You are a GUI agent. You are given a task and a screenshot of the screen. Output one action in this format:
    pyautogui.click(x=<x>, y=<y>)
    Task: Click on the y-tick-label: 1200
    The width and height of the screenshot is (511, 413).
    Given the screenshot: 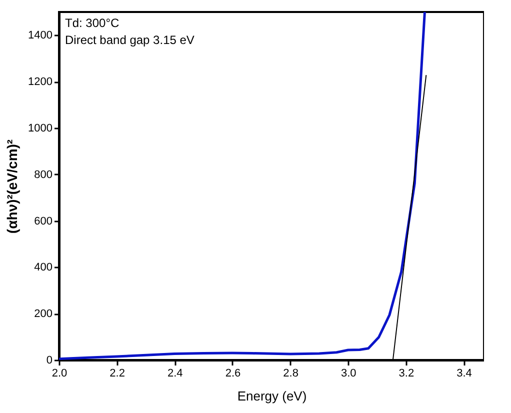 What is the action you would take?
    pyautogui.click(x=40, y=82)
    